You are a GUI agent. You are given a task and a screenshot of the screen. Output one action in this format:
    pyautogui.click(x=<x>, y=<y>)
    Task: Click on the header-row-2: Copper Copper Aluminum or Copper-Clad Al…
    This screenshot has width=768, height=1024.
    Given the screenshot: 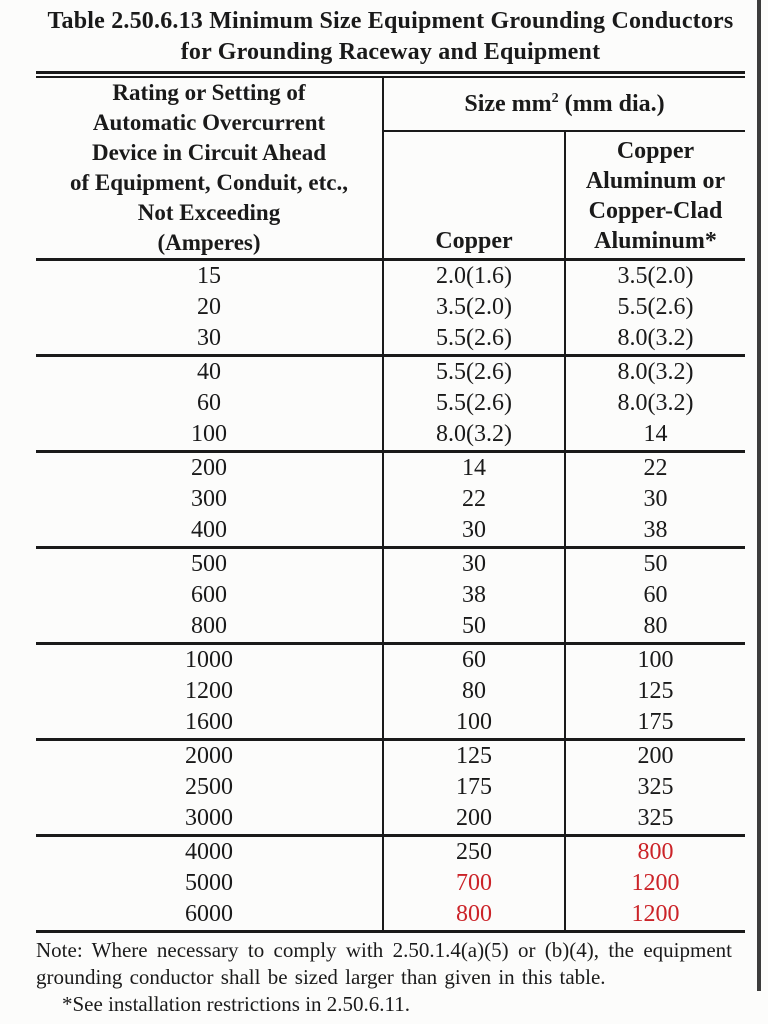 What is the action you would take?
    pyautogui.click(x=391, y=196)
    